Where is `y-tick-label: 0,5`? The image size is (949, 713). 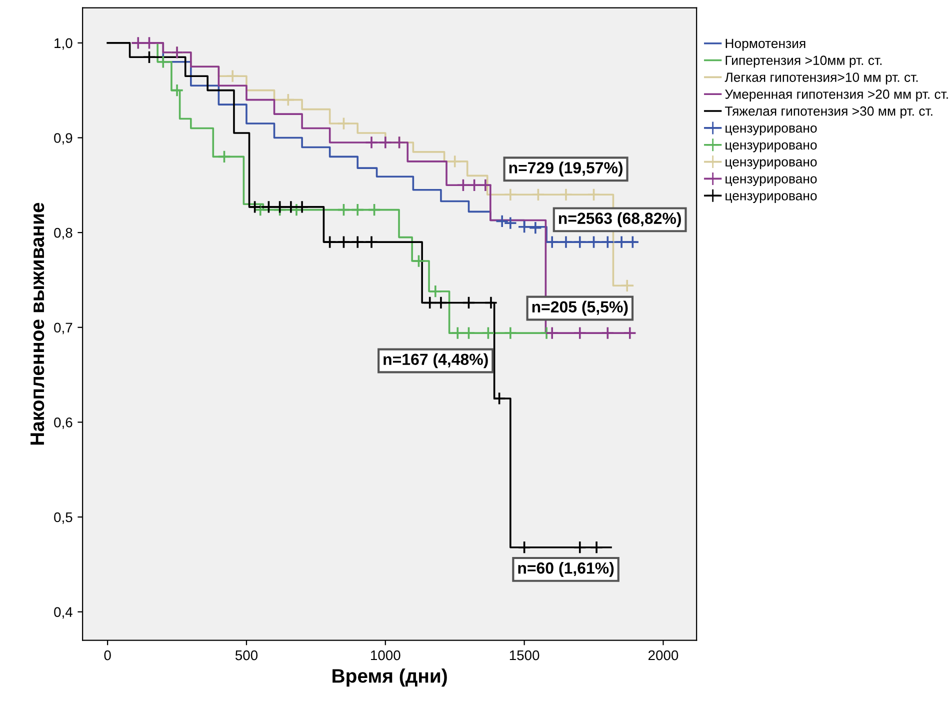
y-tick-label: 0,5 is located at coordinates (63, 518).